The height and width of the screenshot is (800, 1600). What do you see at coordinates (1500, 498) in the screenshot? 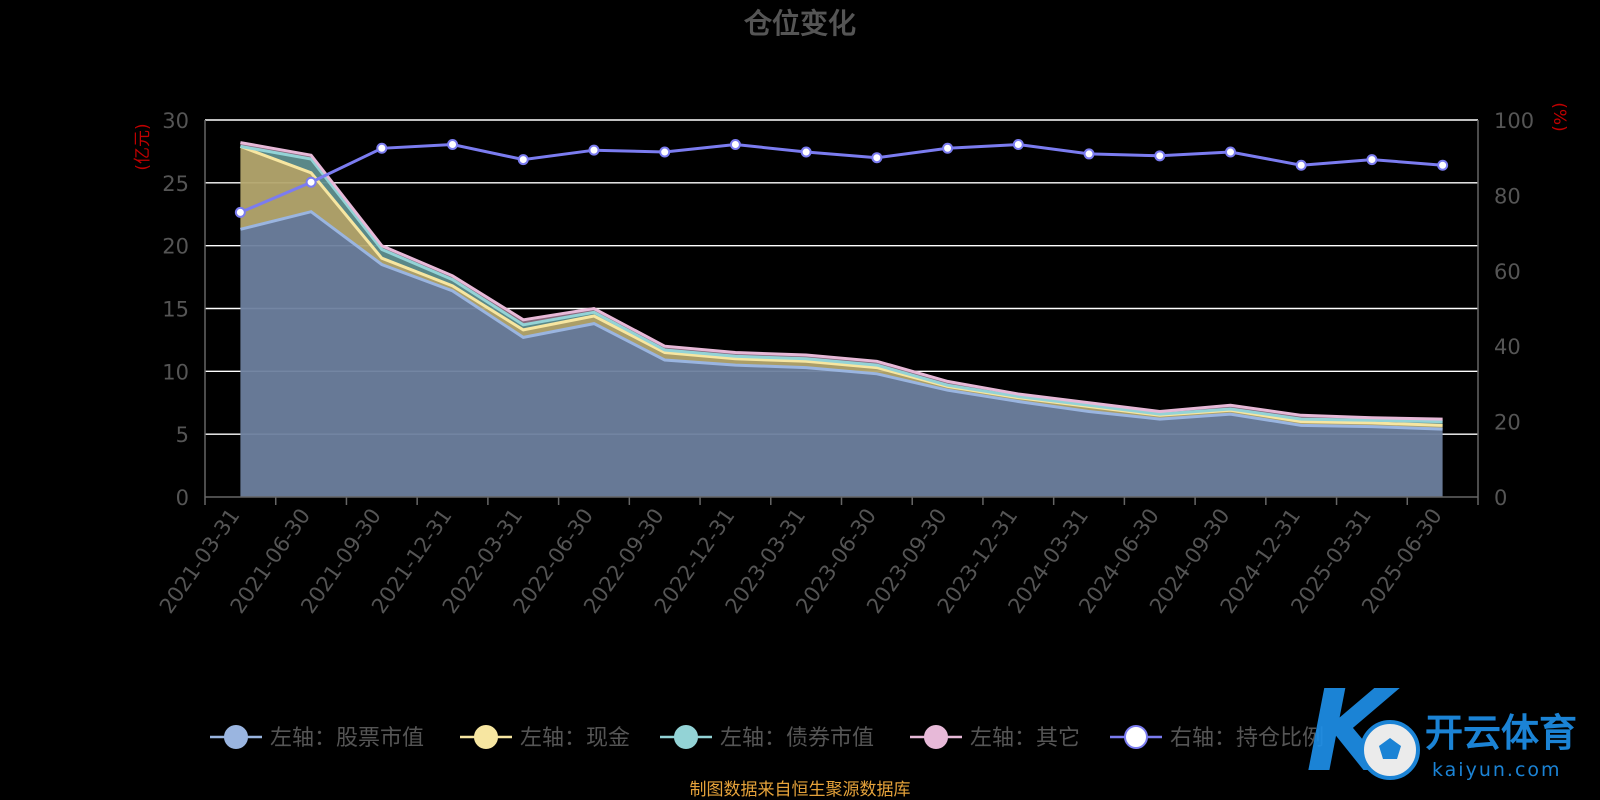
I see `right-tick-label: 0` at bounding box center [1500, 498].